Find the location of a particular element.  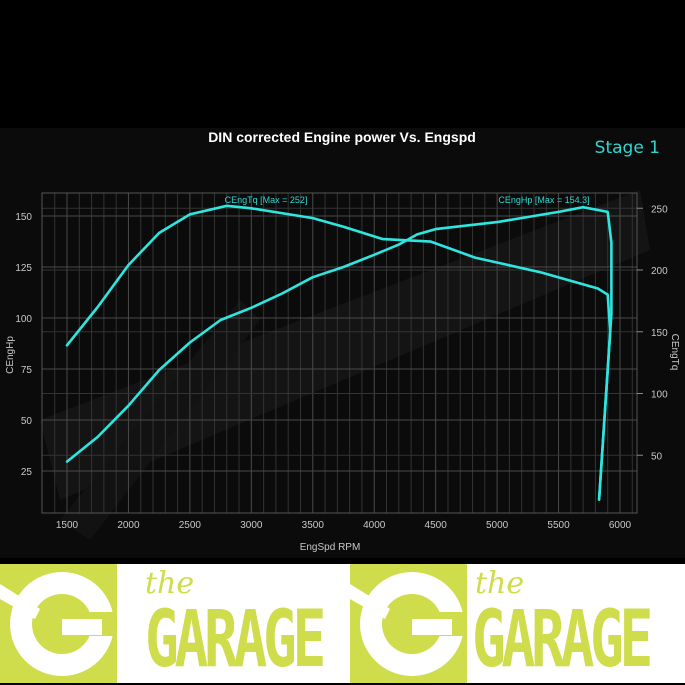

y-right-tick-label: 200 is located at coordinates (659, 271).